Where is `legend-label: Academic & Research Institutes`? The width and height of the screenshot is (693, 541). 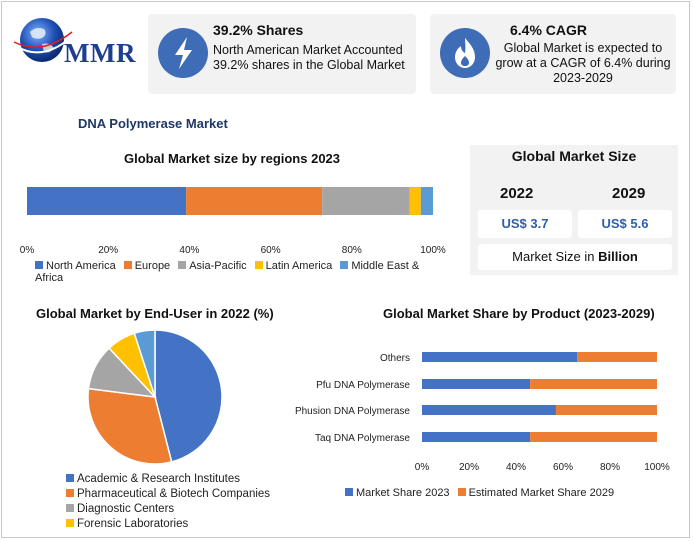
legend-label: Academic & Research Institutes is located at coordinates (158, 479).